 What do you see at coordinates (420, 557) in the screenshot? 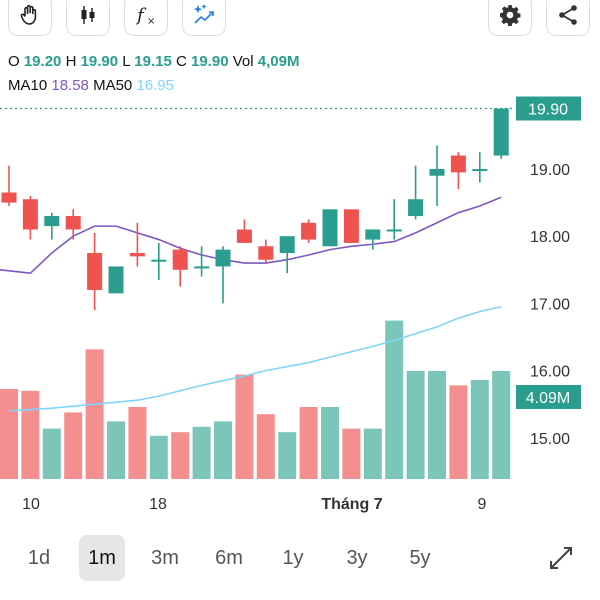
I see `range-5y: 5y` at bounding box center [420, 557].